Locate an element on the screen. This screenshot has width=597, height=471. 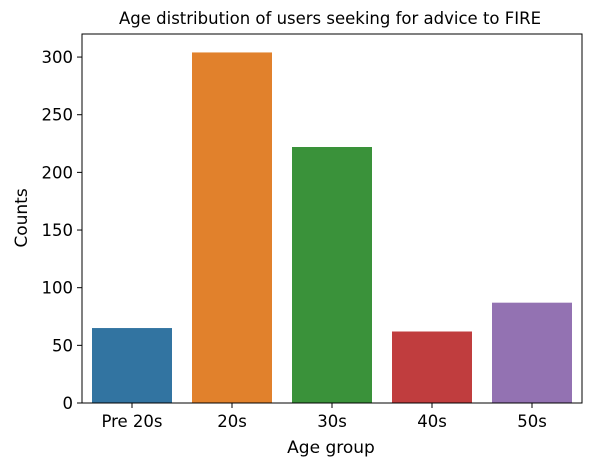
y-axis-label: Counts is located at coordinates (22, 217).